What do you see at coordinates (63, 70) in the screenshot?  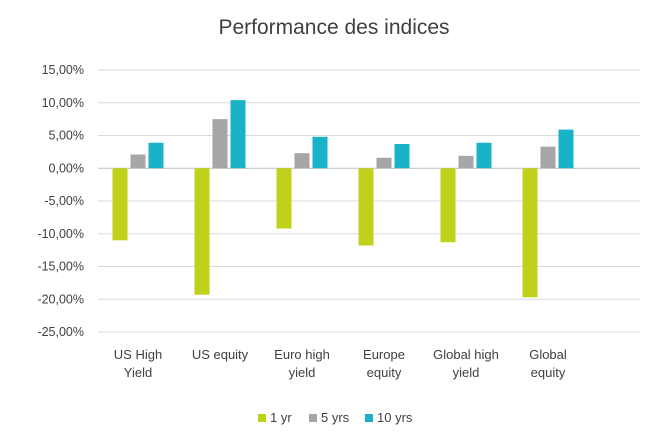 I see `y-tick-label: 15,00%` at bounding box center [63, 70].